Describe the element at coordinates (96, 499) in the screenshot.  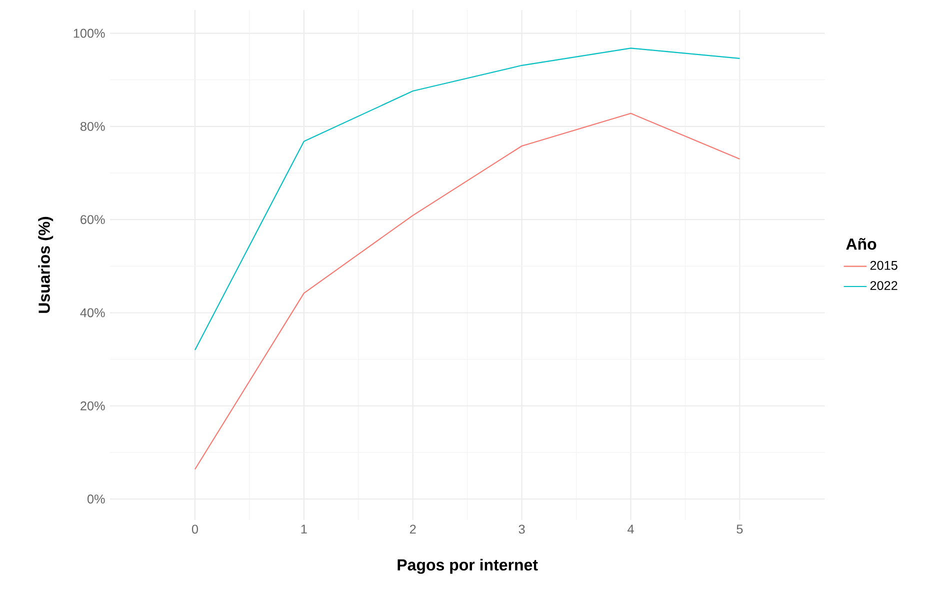
I see `y-tick-label: 0%` at that location.